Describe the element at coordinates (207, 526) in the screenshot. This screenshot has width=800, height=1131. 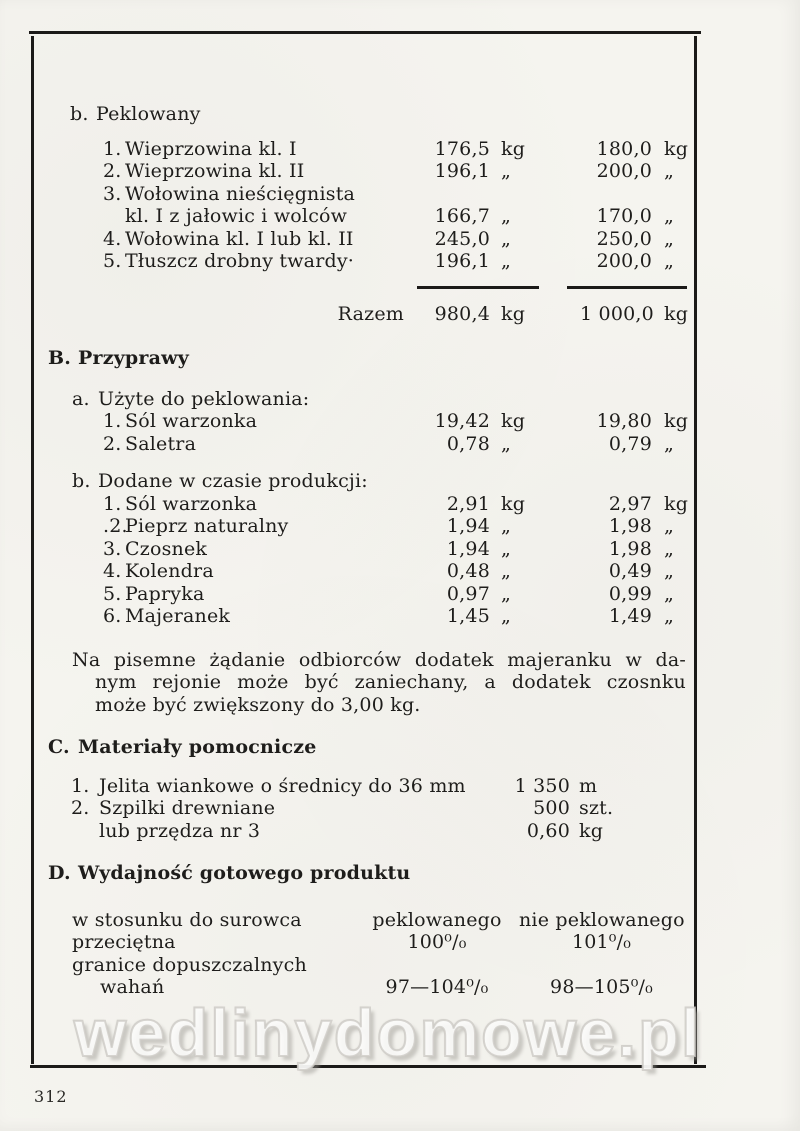
I see `row-label: Pieprz naturalny` at that location.